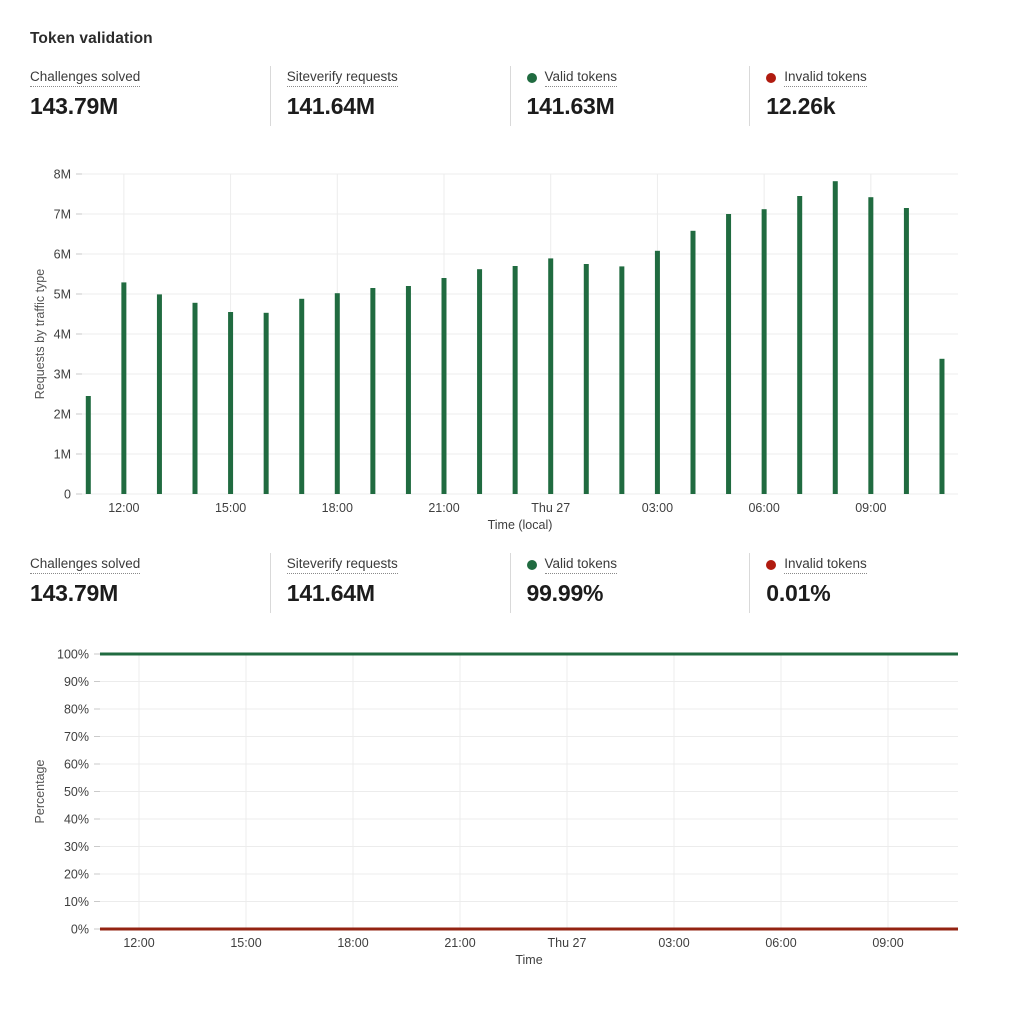  I want to click on axis-text: 80%, so click(76, 710).